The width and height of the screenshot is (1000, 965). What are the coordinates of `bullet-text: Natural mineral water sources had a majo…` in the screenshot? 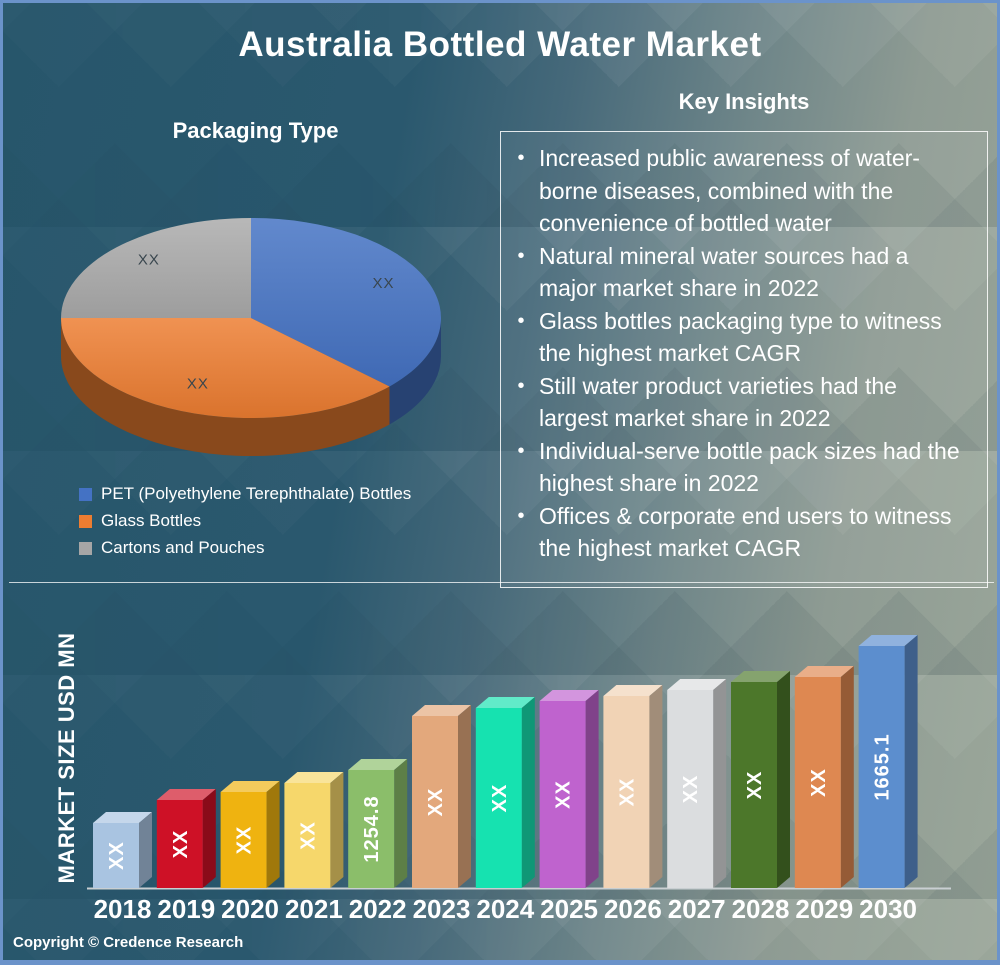 It's located at (724, 272).